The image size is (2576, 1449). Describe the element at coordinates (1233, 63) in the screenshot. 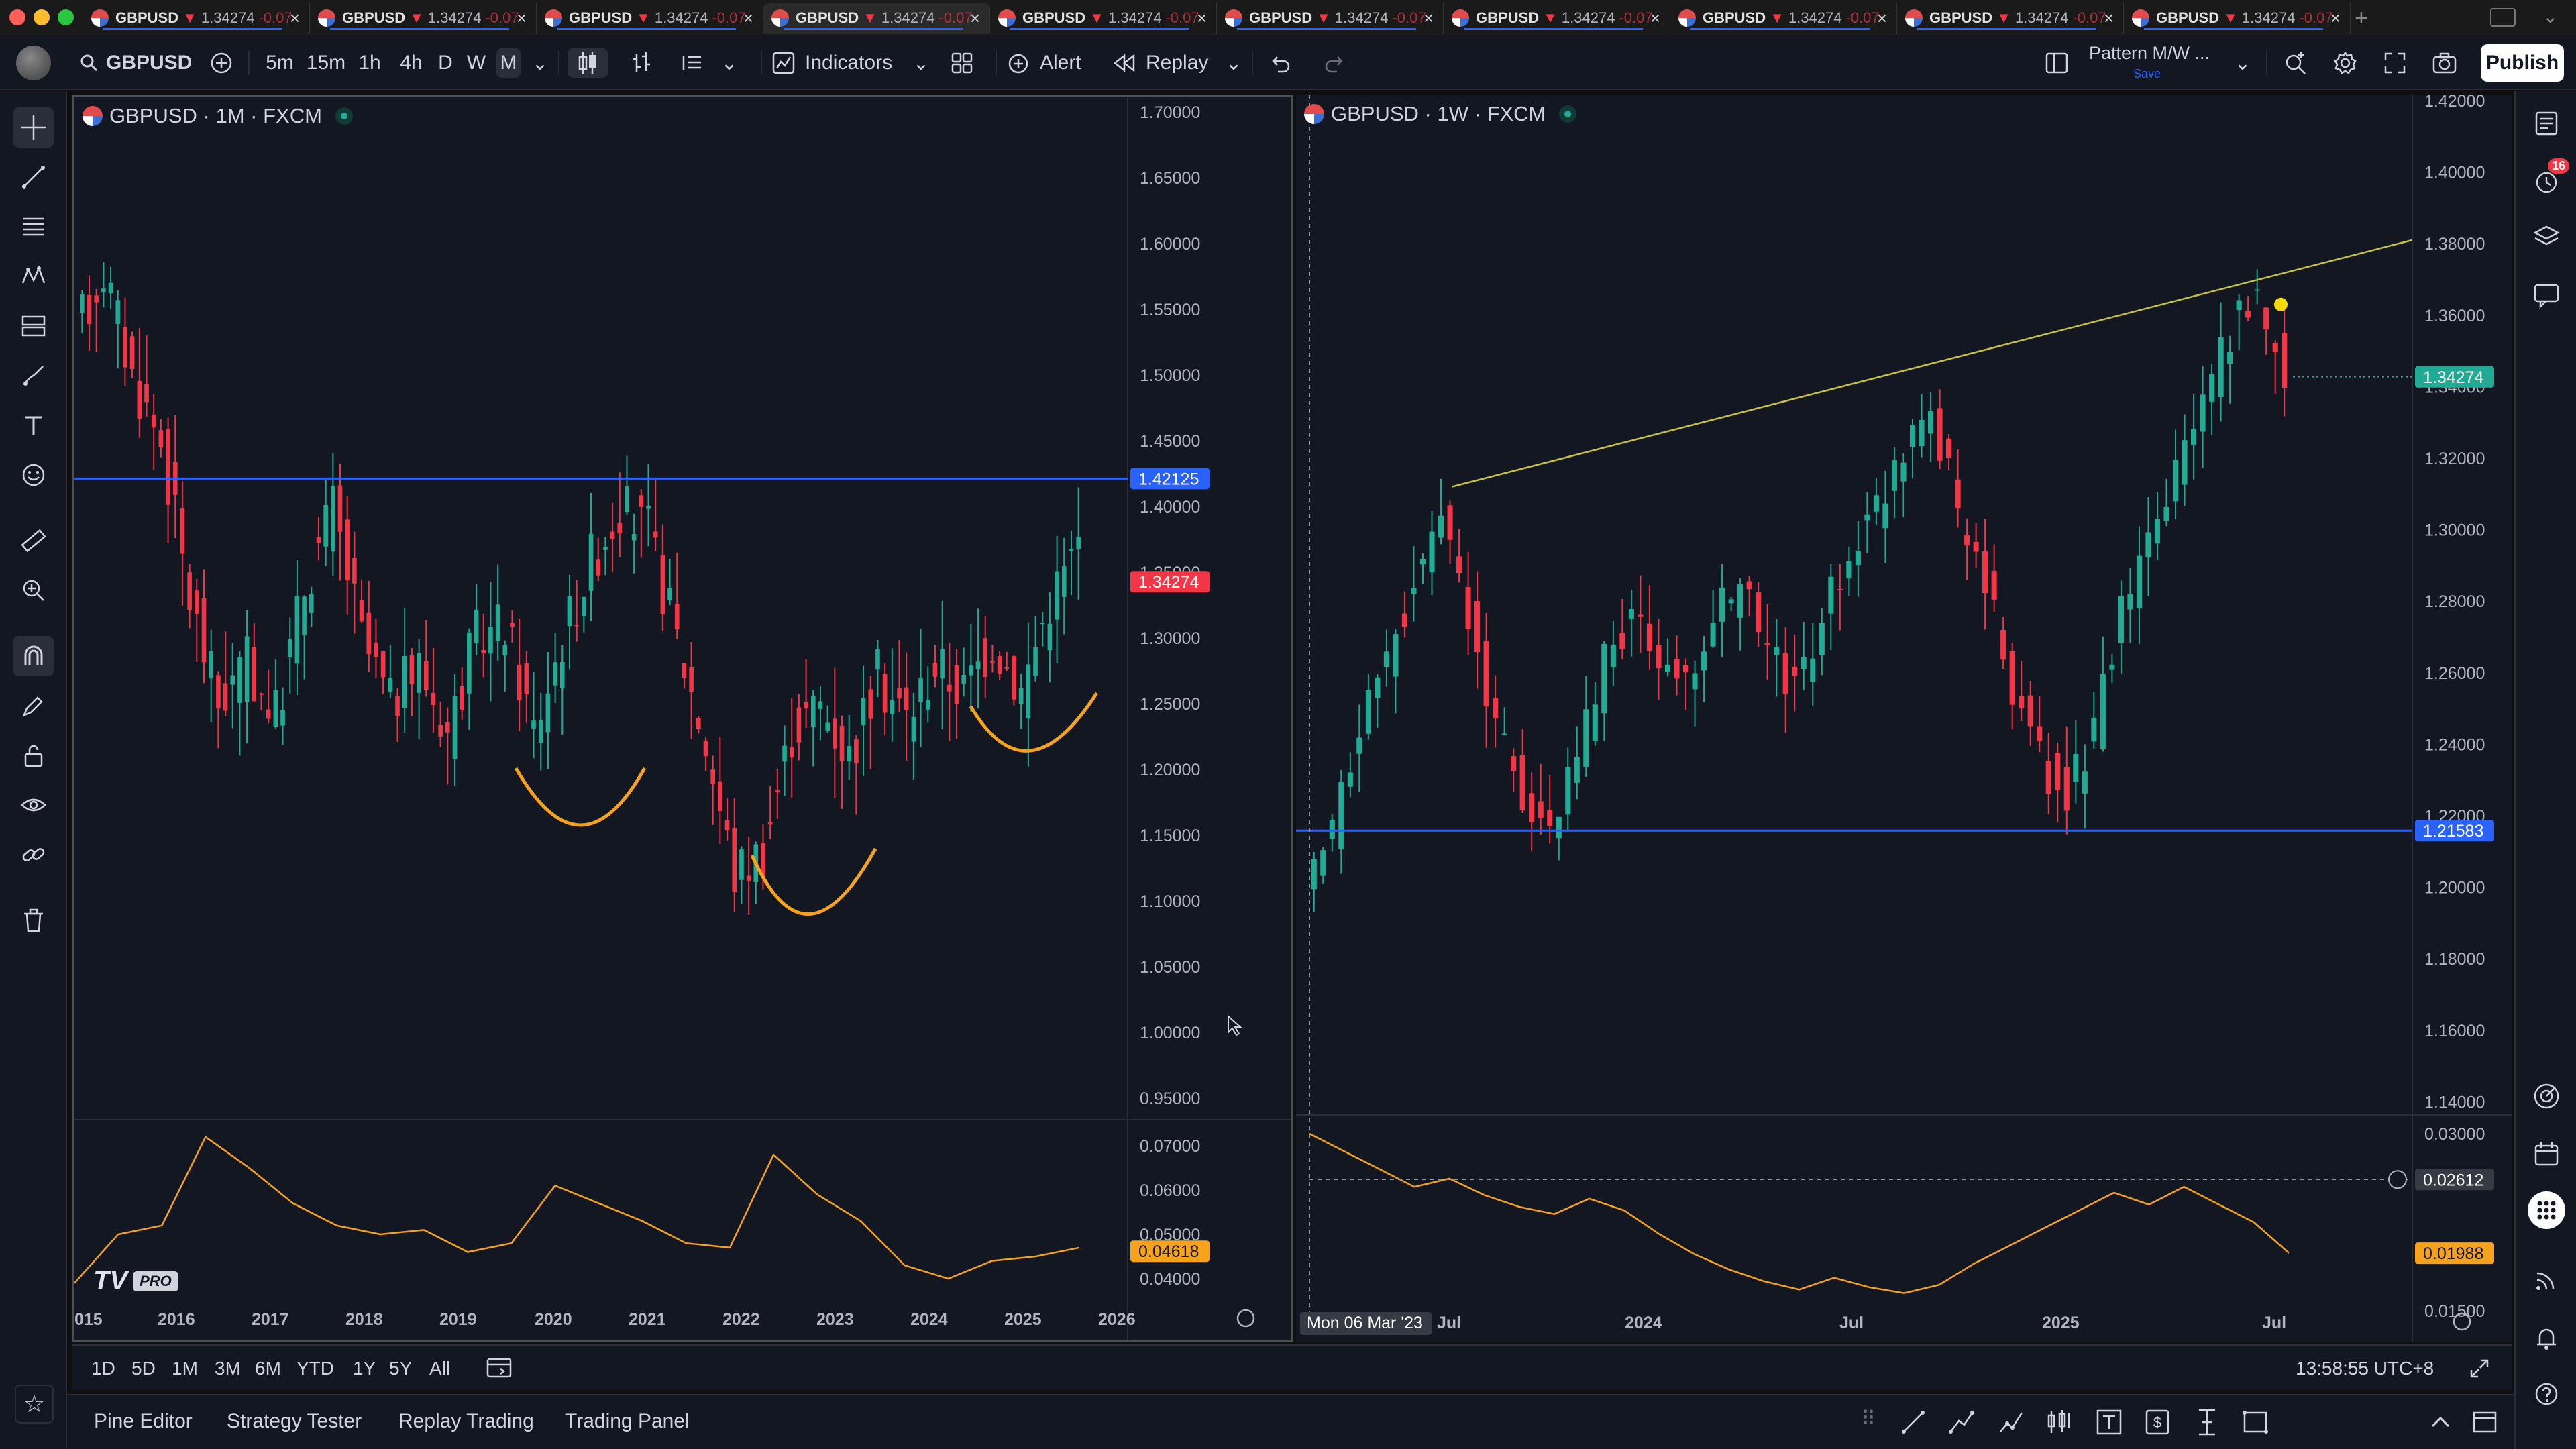

I see `replay-chevron-icon: ⌄` at that location.